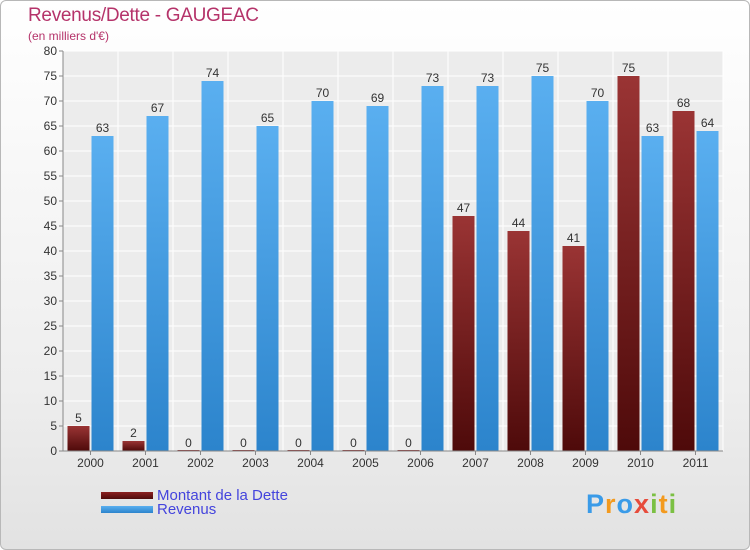 Image resolution: width=750 pixels, height=550 pixels. What do you see at coordinates (268, 118) in the screenshot?
I see `data-label-revenus-2003: 65` at bounding box center [268, 118].